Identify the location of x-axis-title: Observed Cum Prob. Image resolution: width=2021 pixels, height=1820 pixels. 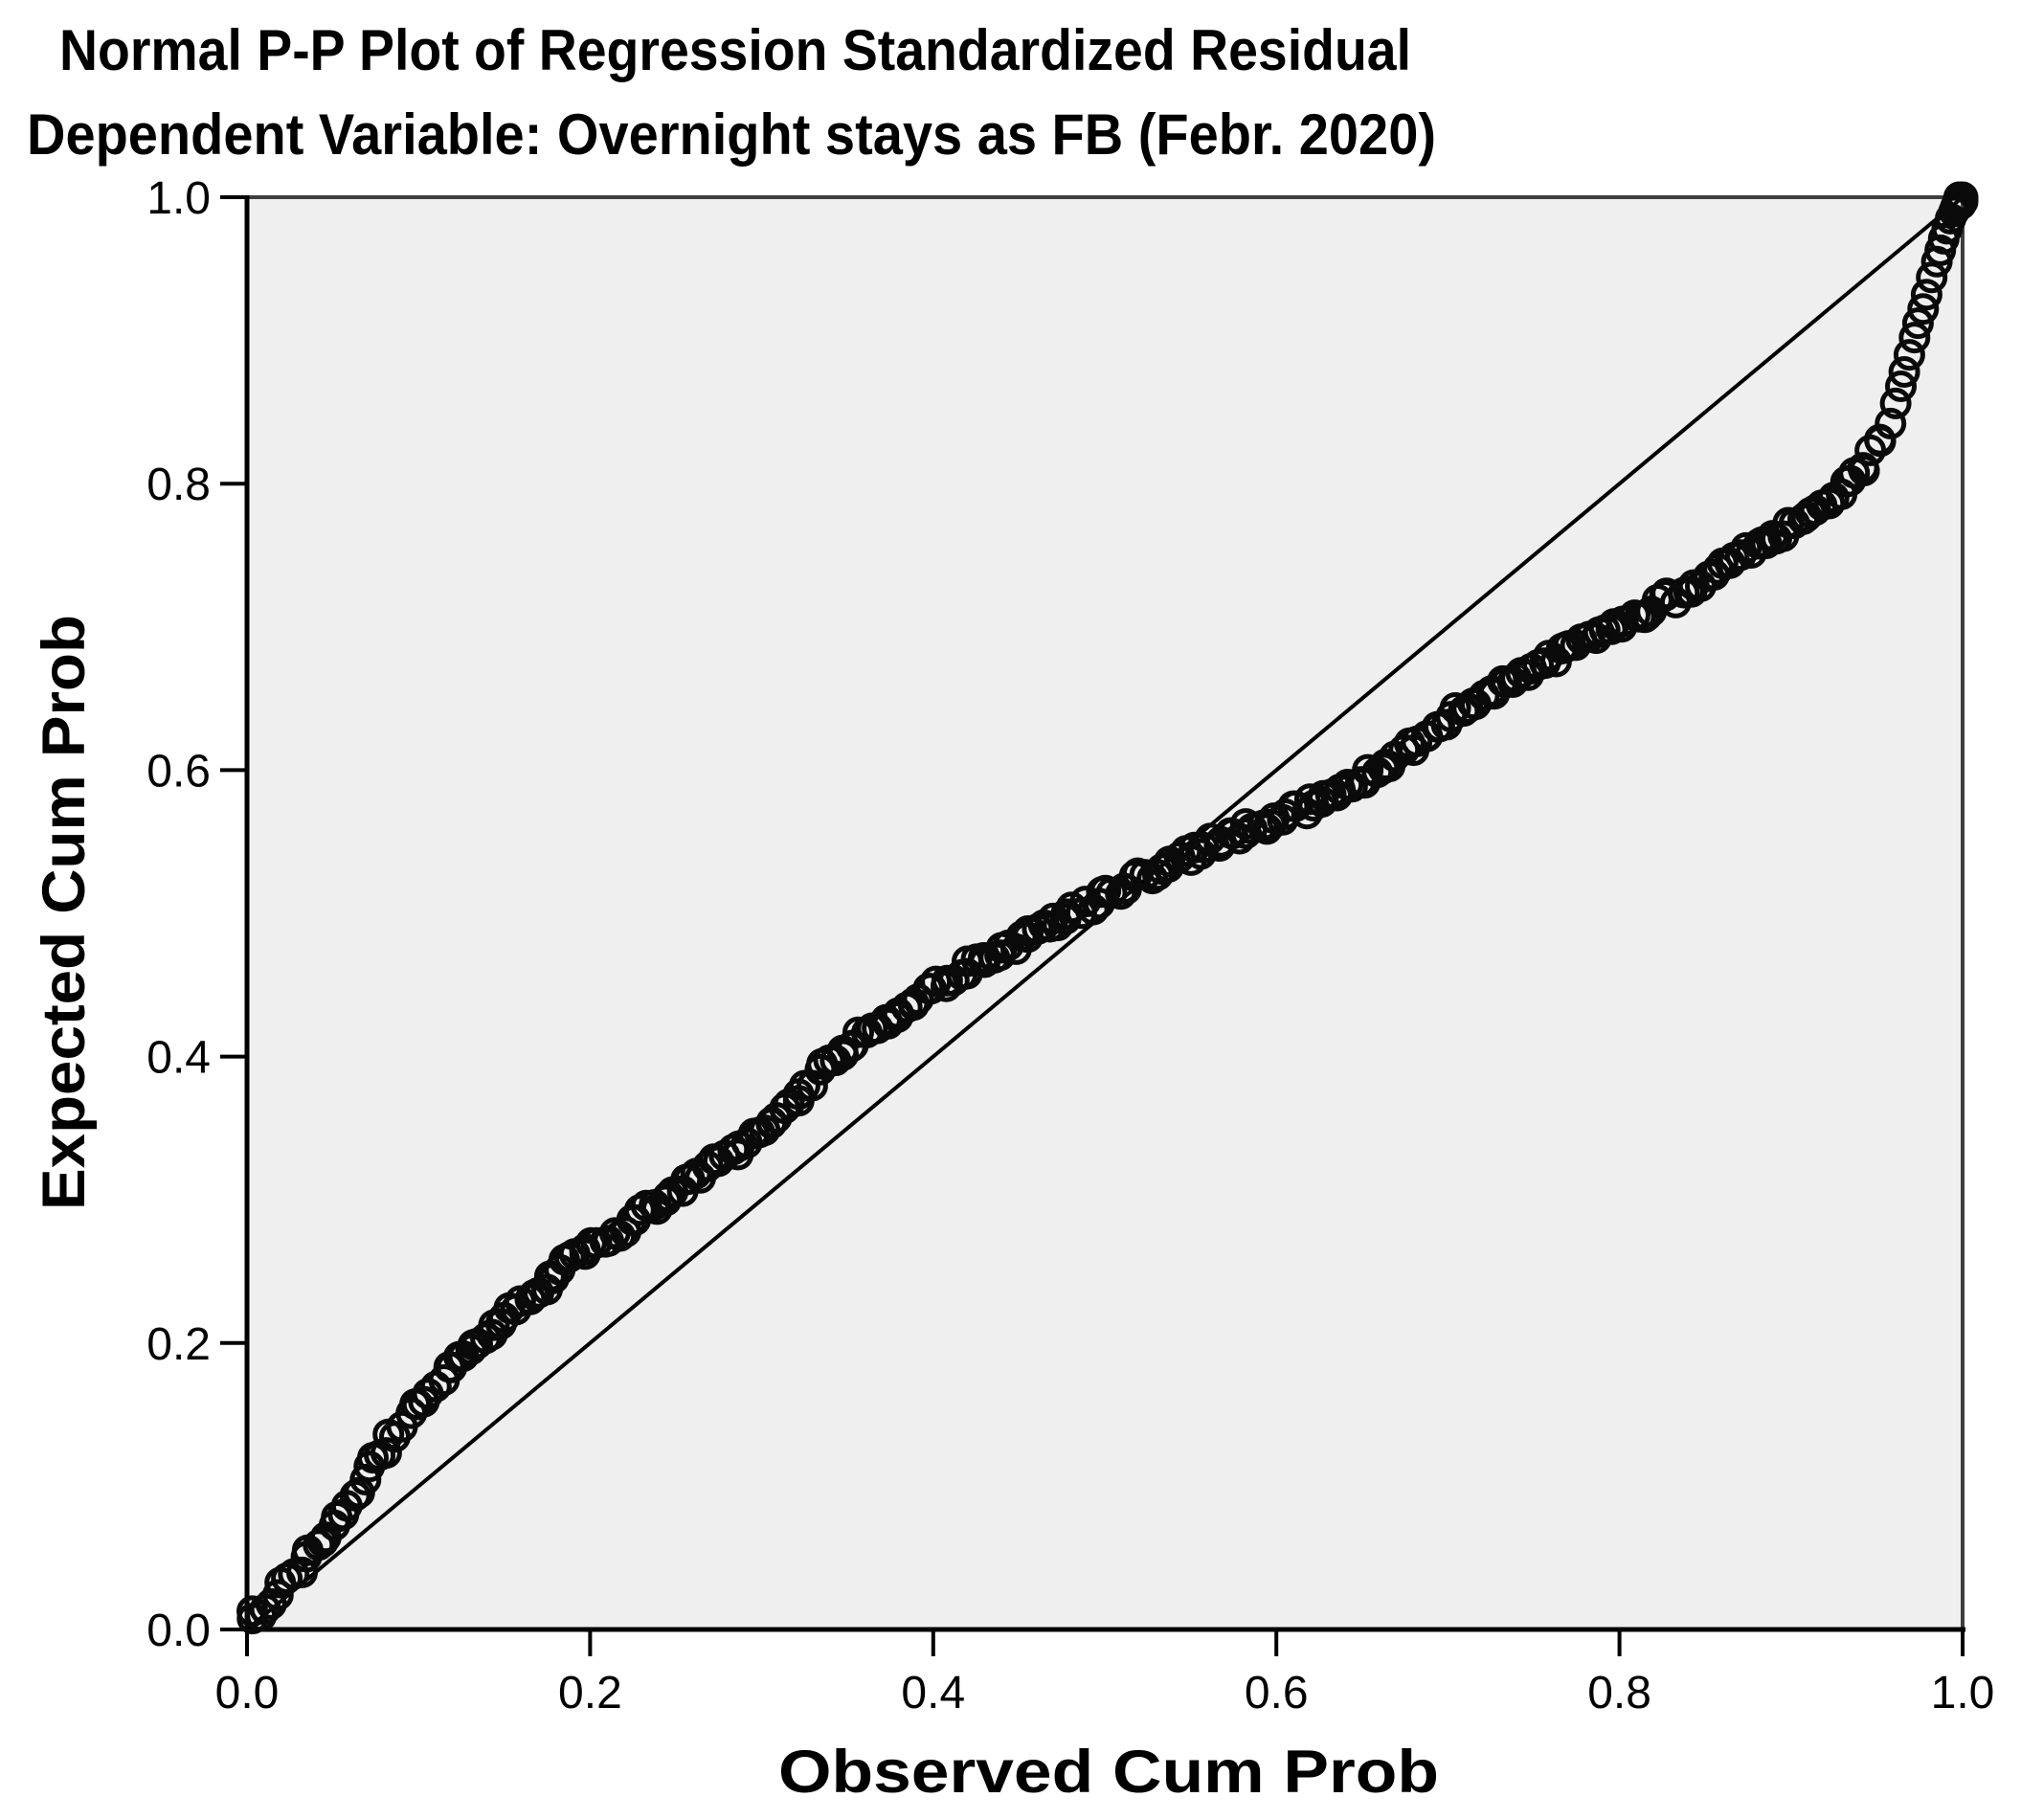
(1108, 1772).